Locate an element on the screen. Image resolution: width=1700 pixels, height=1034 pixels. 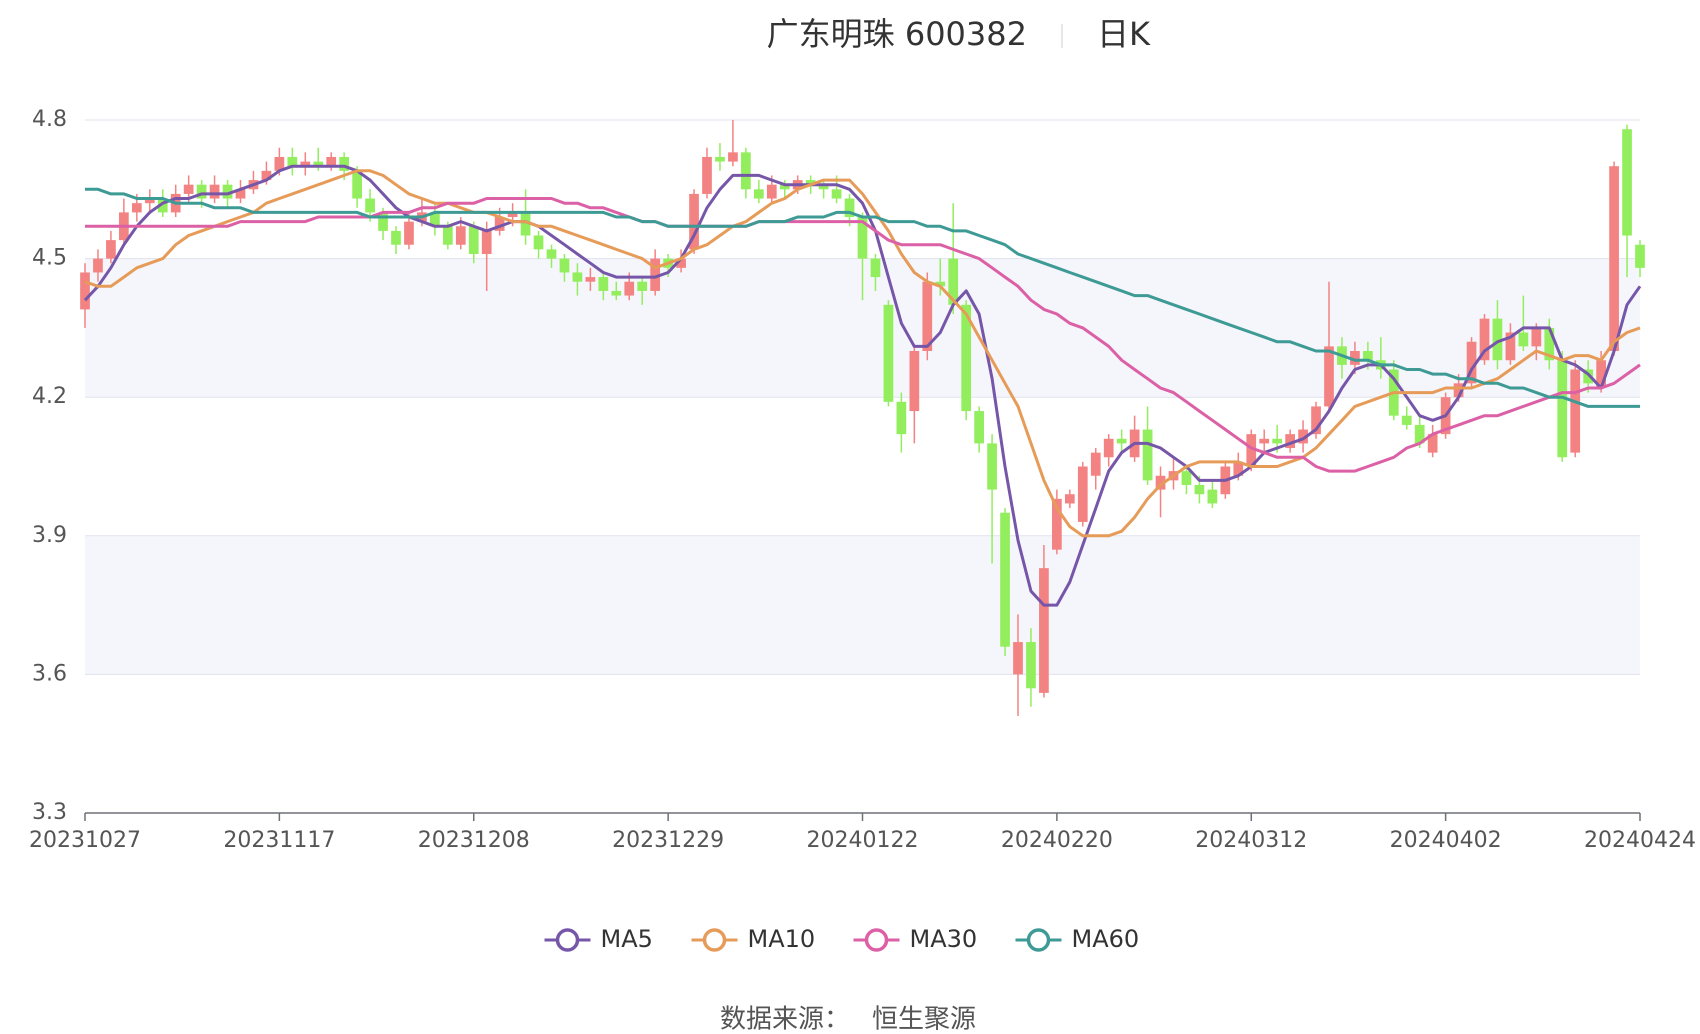
legend-item: MA5 is located at coordinates (598, 939).